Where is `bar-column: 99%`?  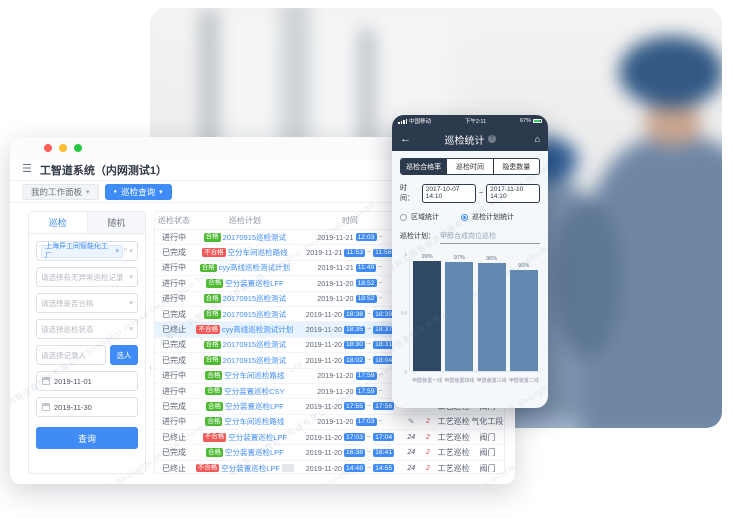
bar-column: 99% is located at coordinates (427, 312).